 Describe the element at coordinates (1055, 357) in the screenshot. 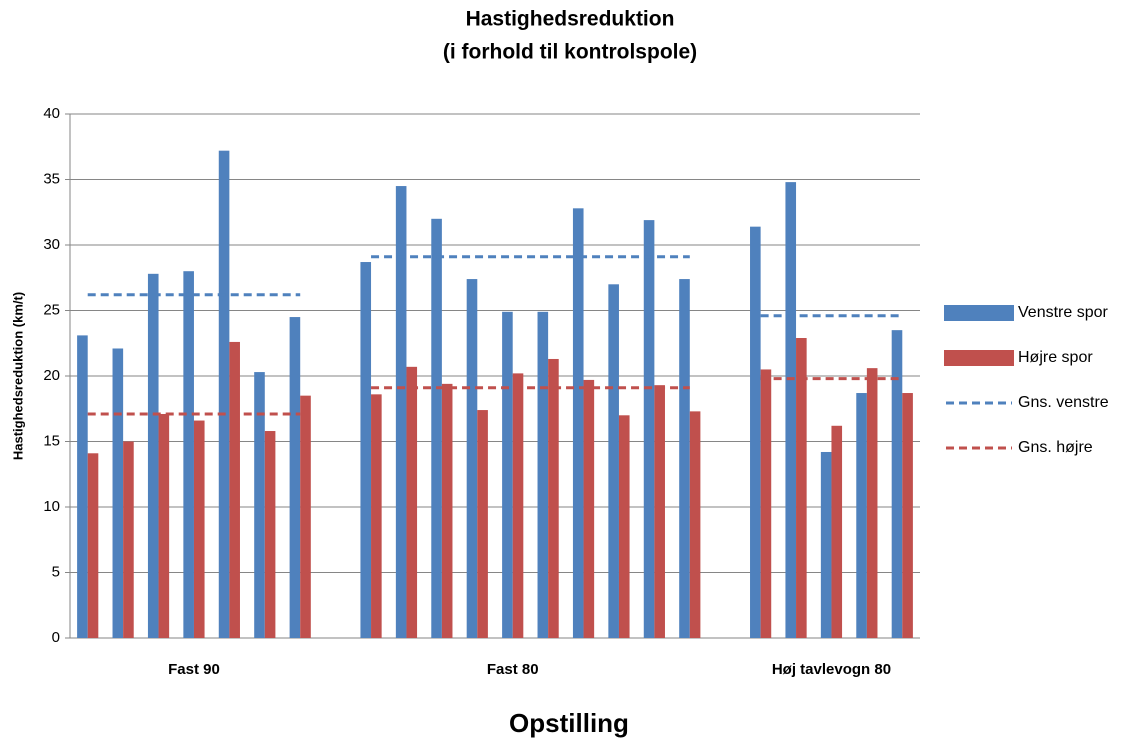

I see `legend-label: Højre spor` at that location.